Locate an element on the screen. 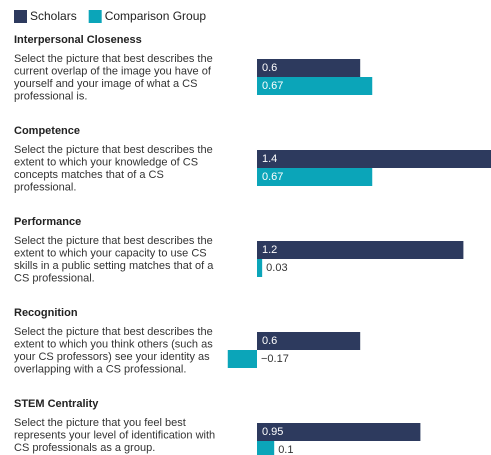  description-line: professional is. is located at coordinates (50, 96).